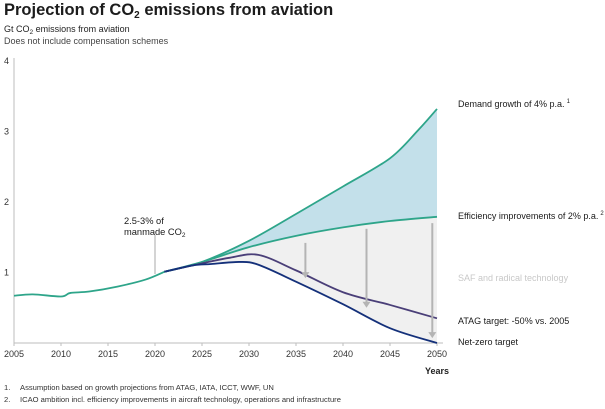 This screenshot has height=409, width=605. What do you see at coordinates (7, 399) in the screenshot?
I see `footnote-2-number: 2.` at bounding box center [7, 399].